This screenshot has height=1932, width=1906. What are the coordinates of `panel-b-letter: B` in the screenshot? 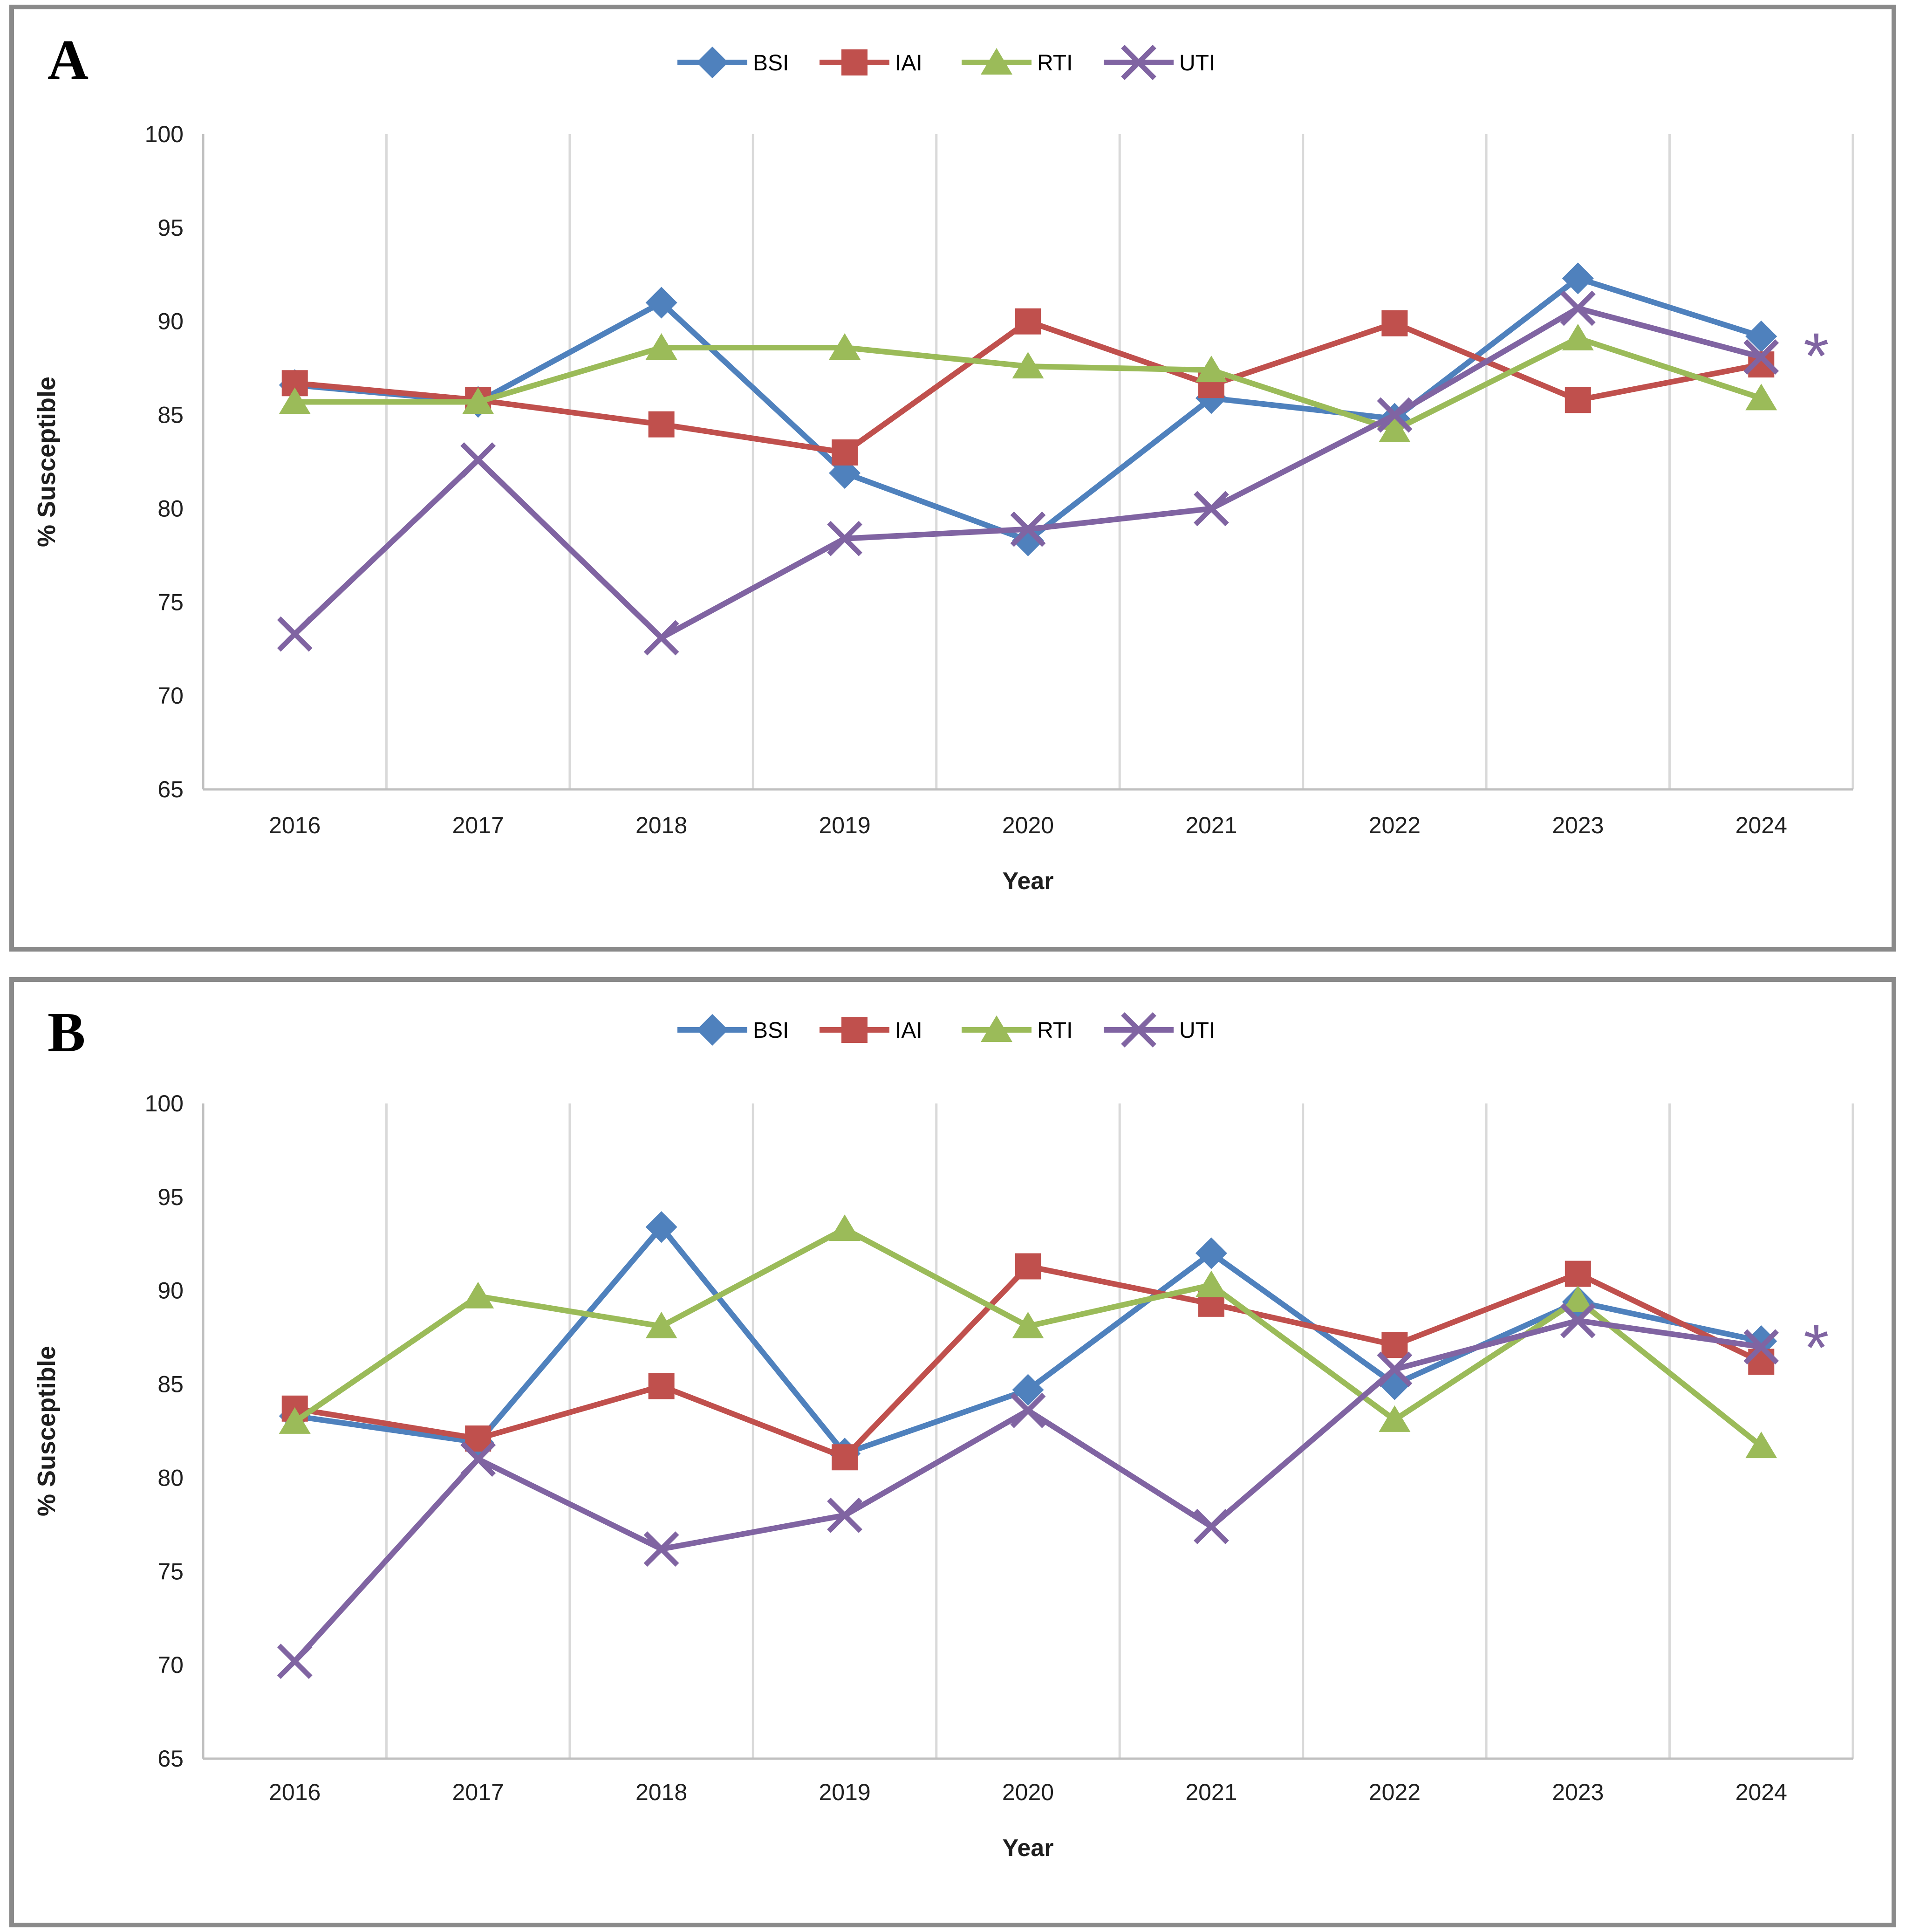 It's located at (67, 1032).